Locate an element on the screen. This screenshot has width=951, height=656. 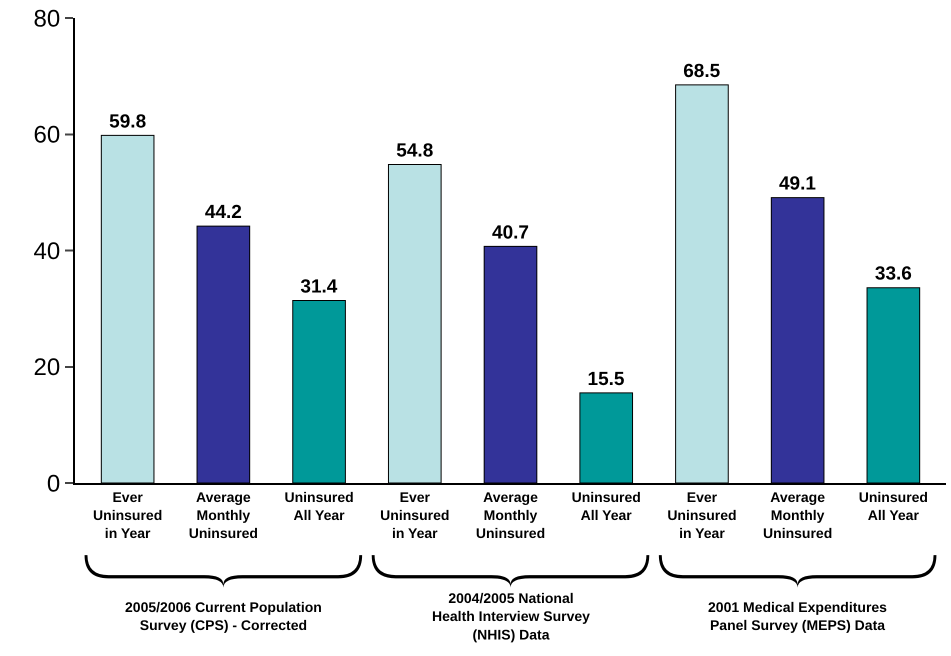
y-tick-label: 40 is located at coordinates (46, 251).